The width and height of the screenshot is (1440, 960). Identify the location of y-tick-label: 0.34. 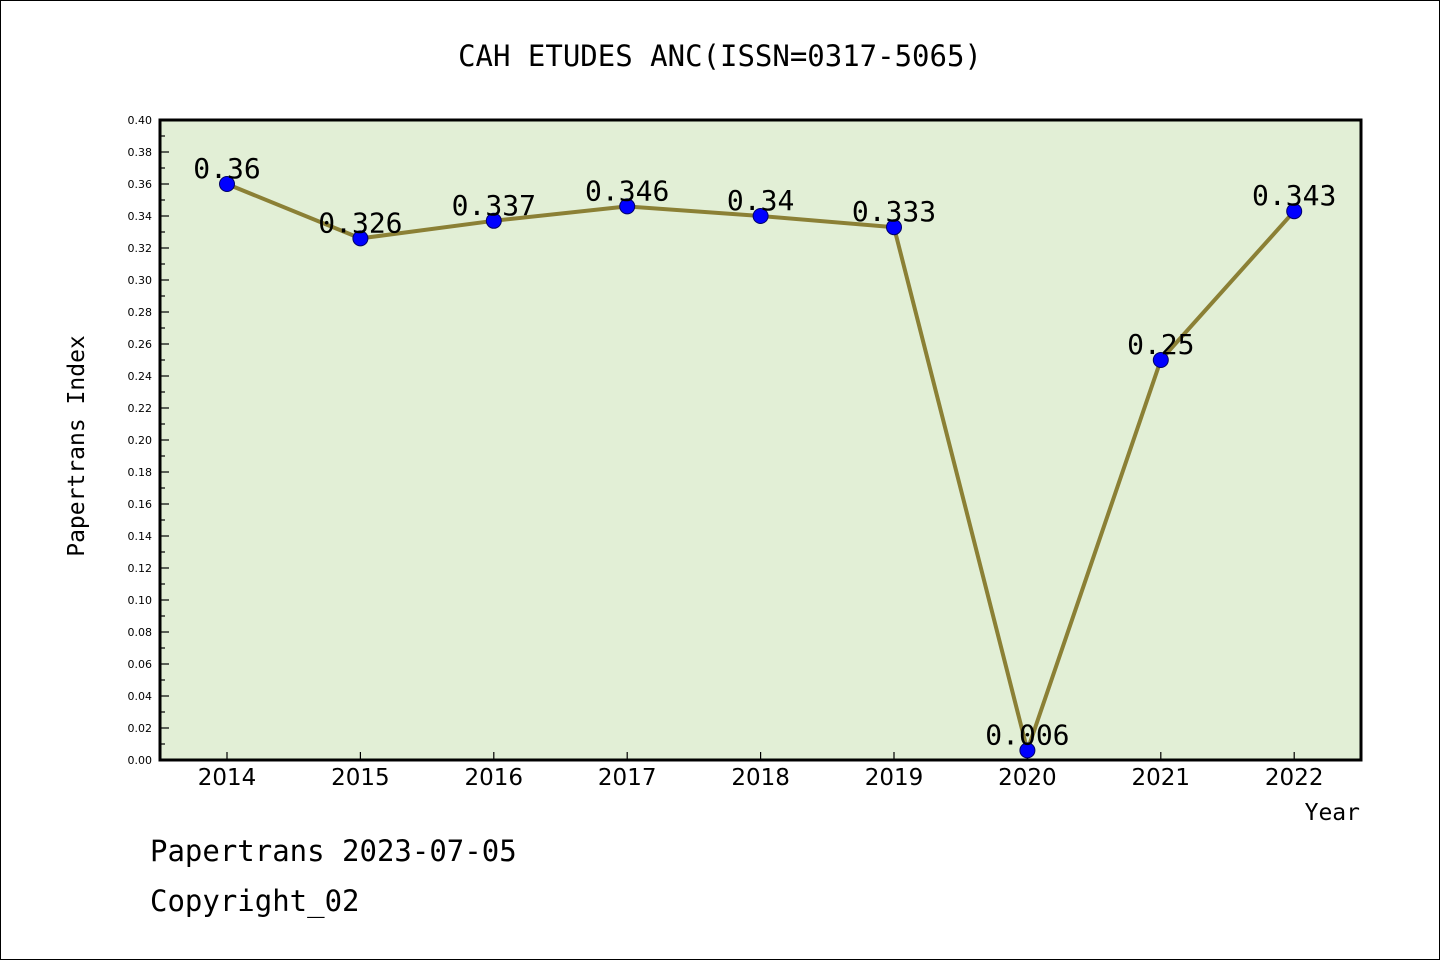
(140, 216).